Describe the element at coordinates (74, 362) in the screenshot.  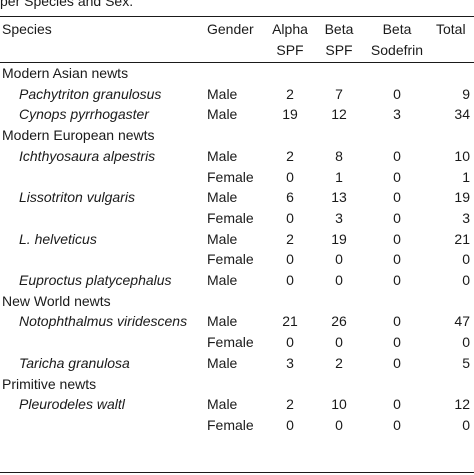
I see `species-name: Taricha granulosa` at that location.